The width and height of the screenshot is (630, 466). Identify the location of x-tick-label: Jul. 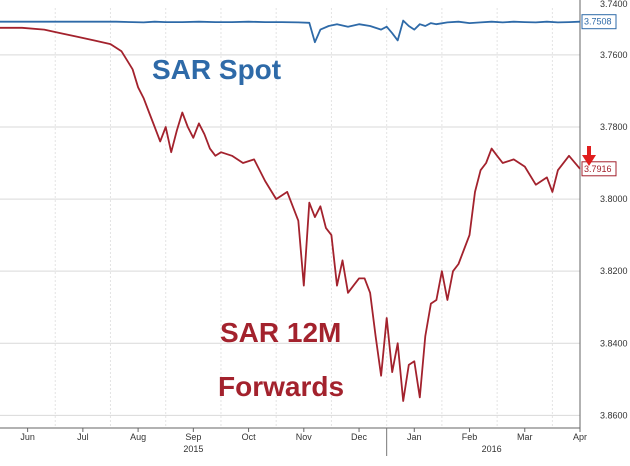
(83, 437).